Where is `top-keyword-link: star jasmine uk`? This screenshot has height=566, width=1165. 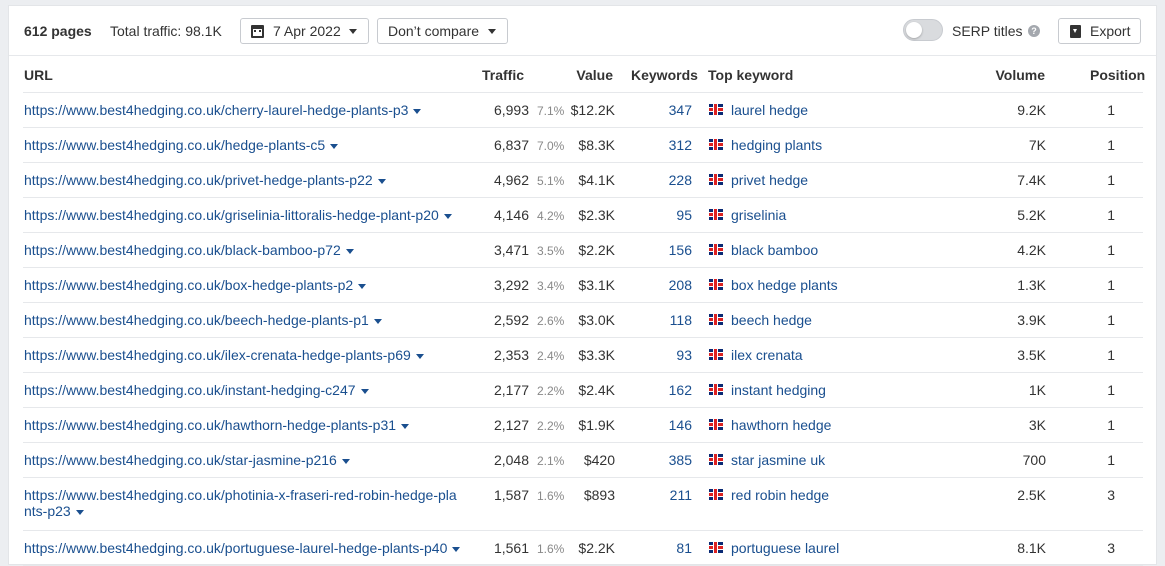
top-keyword-link: star jasmine uk is located at coordinates (778, 460).